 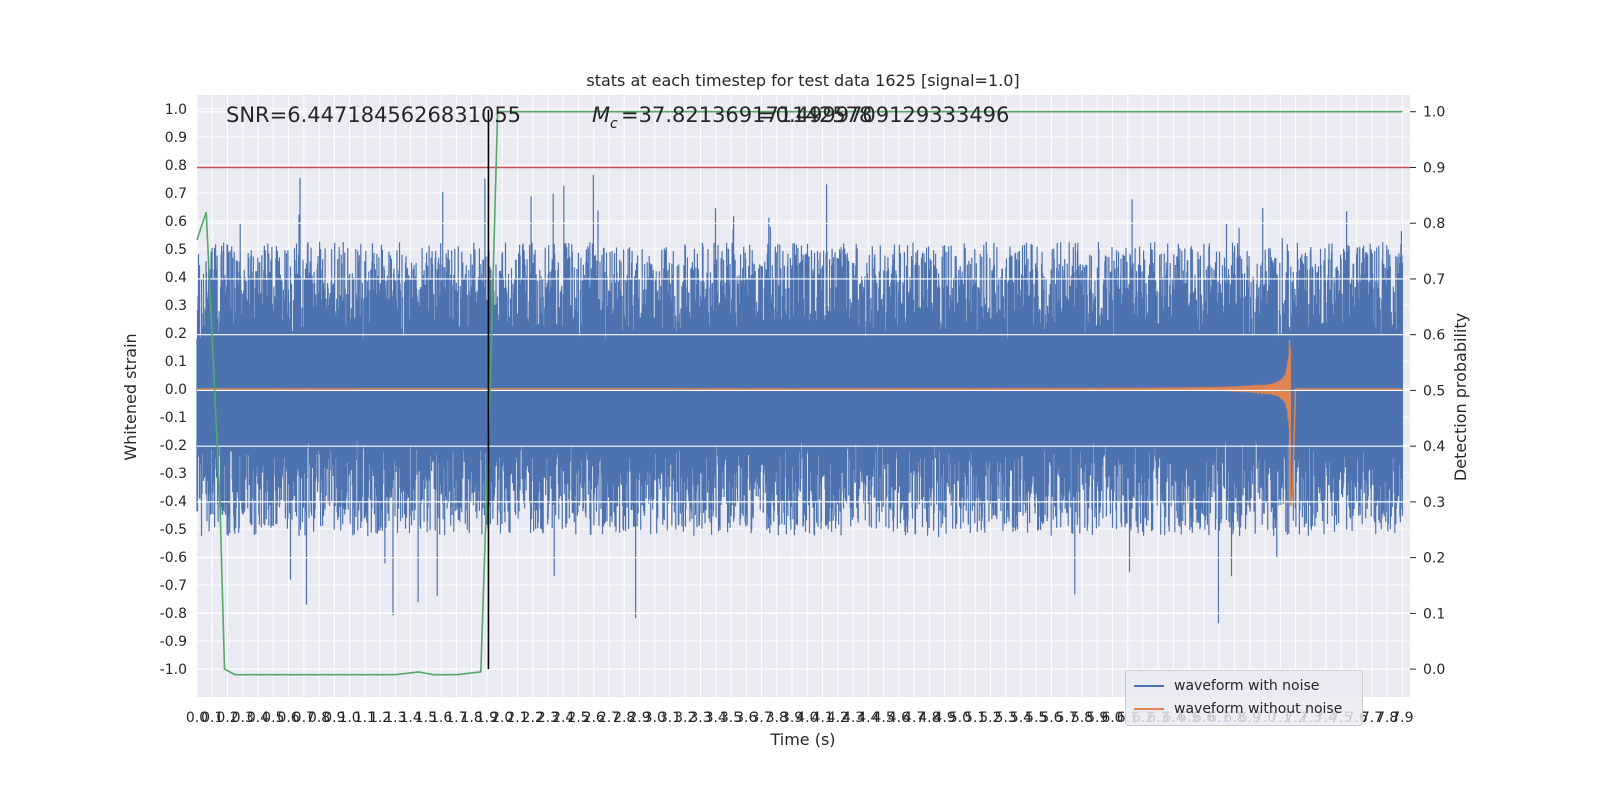 What do you see at coordinates (288, 718) in the screenshot?
I see `x-tick-label: 0.6` at bounding box center [288, 718].